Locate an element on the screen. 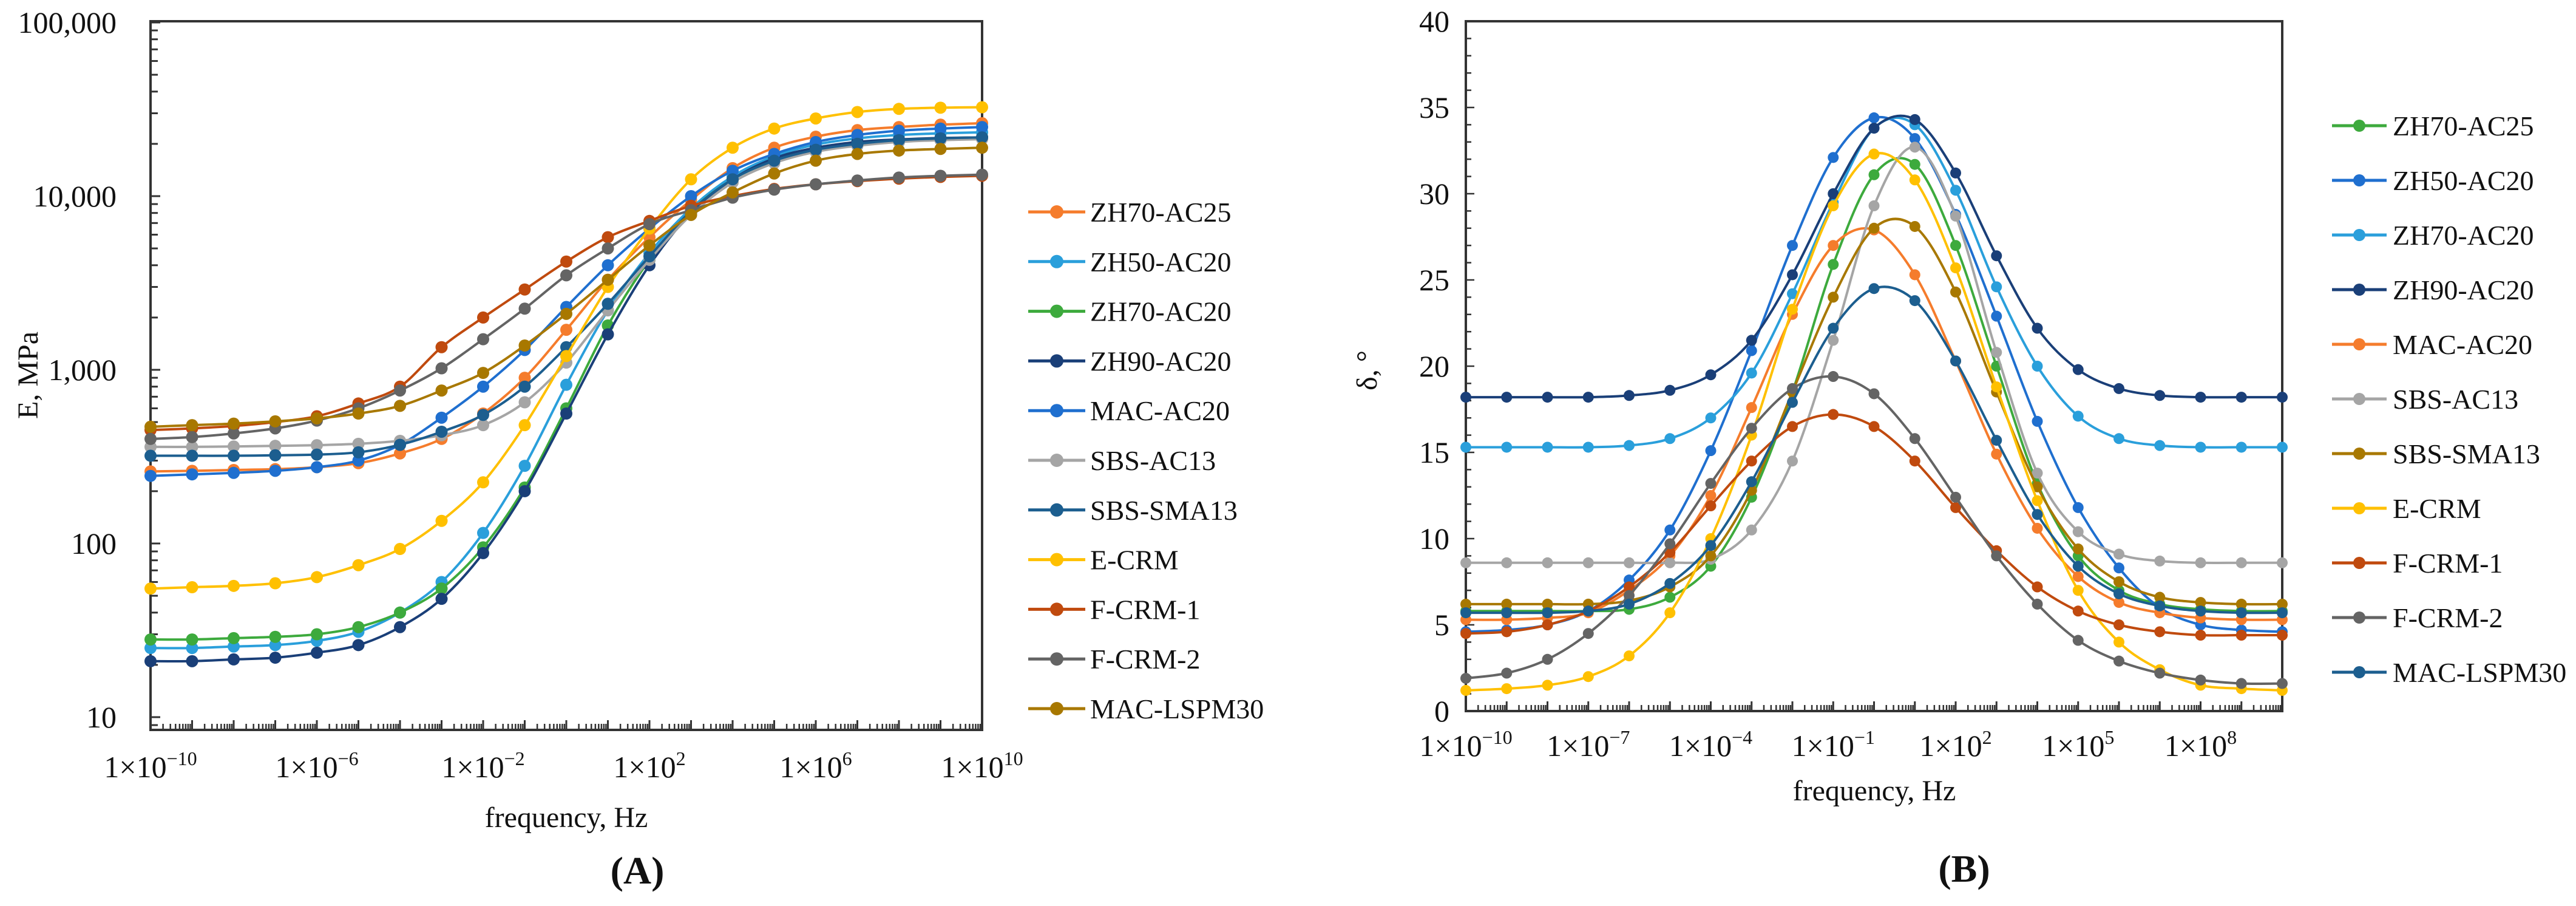 This screenshot has width=2576, height=906. y-tick-label: 10 is located at coordinates (1434, 539).